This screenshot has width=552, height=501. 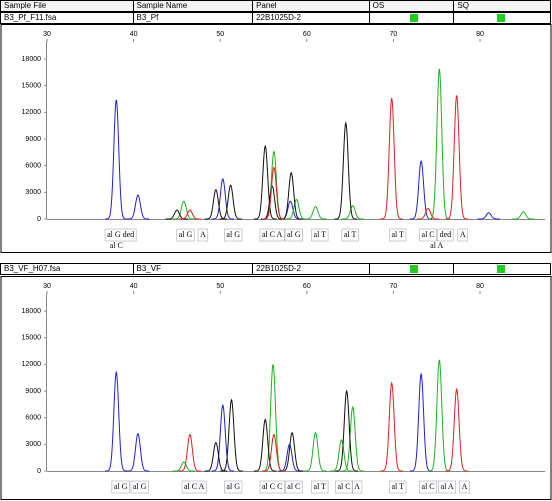 I want to click on y-tick-label: 15000, so click(x=32, y=86).